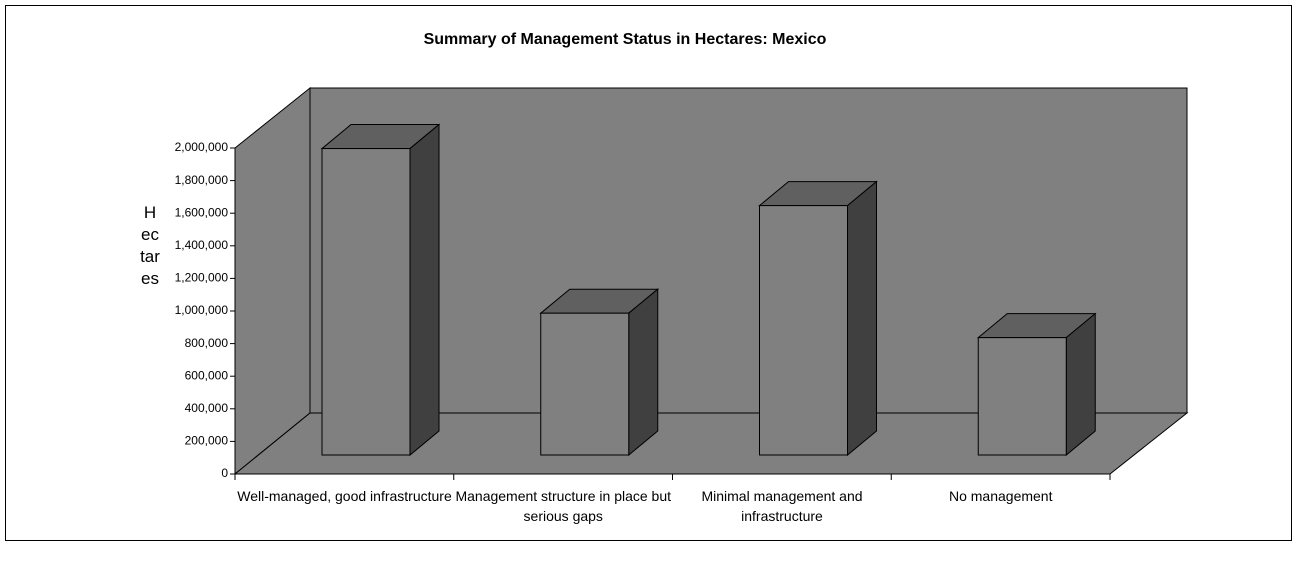 The width and height of the screenshot is (1297, 567). What do you see at coordinates (202, 180) in the screenshot?
I see `y-tick-label: 1,800,000` at bounding box center [202, 180].